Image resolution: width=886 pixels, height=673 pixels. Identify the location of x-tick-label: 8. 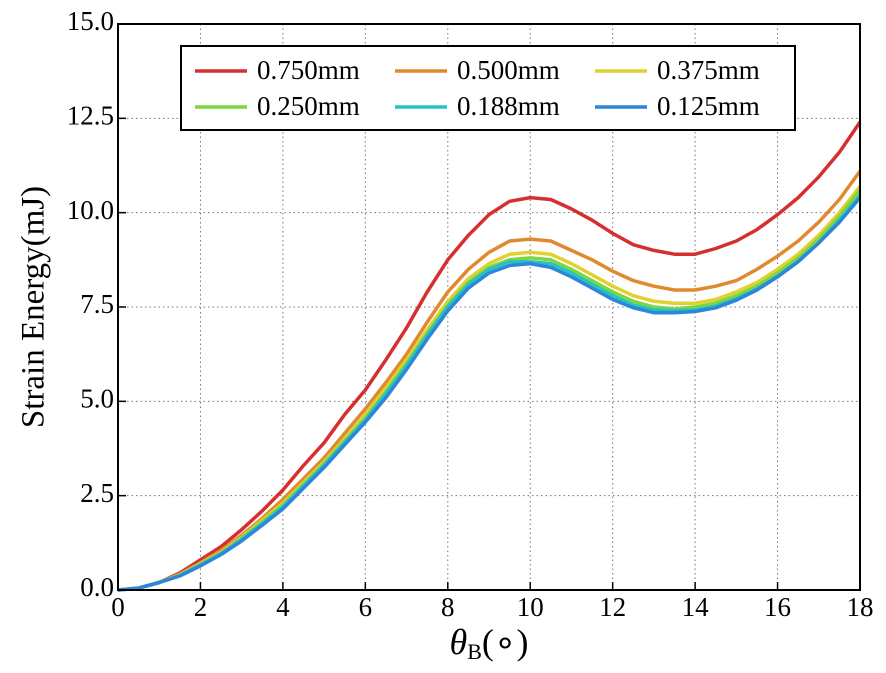
(448, 607).